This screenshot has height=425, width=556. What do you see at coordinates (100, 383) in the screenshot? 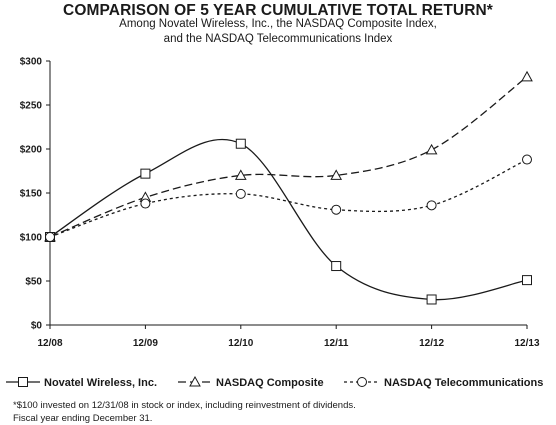
I see `legend-label: Novatel Wireless, Inc.` at bounding box center [100, 383].